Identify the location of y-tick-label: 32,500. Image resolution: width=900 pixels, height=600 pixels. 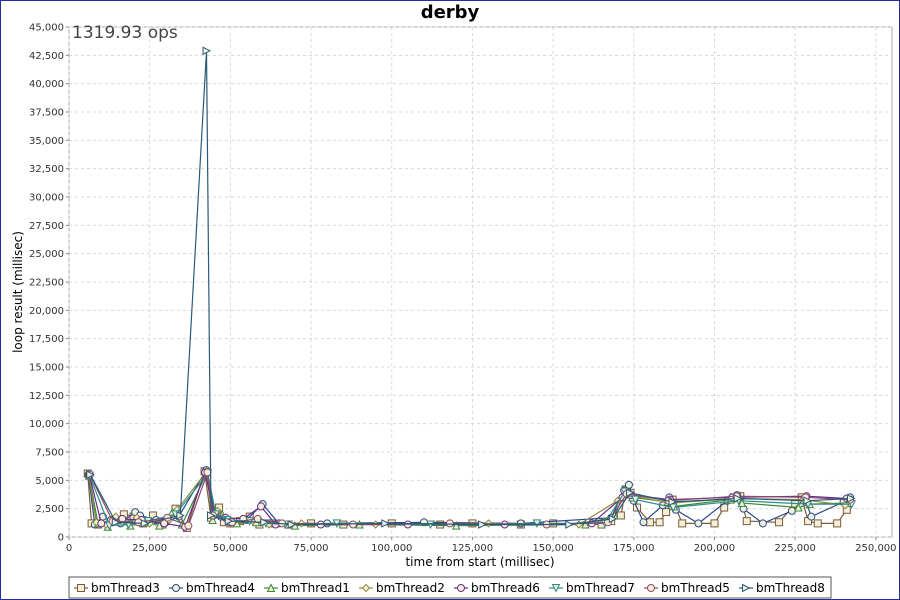
(46, 169).